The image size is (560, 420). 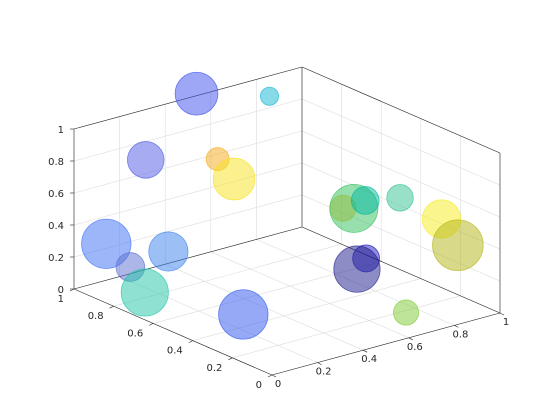 I want to click on x-tick-label: 0.4, so click(x=369, y=359).